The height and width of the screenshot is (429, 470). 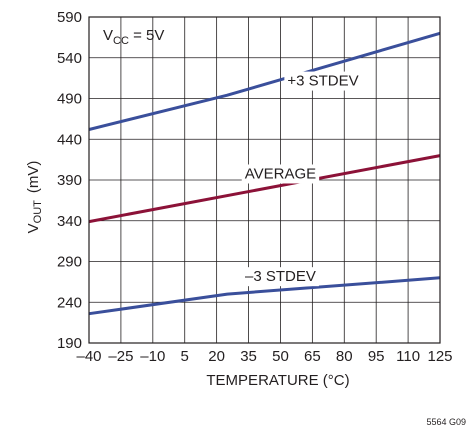 I want to click on condition-rest: = 5V, so click(x=146, y=35).